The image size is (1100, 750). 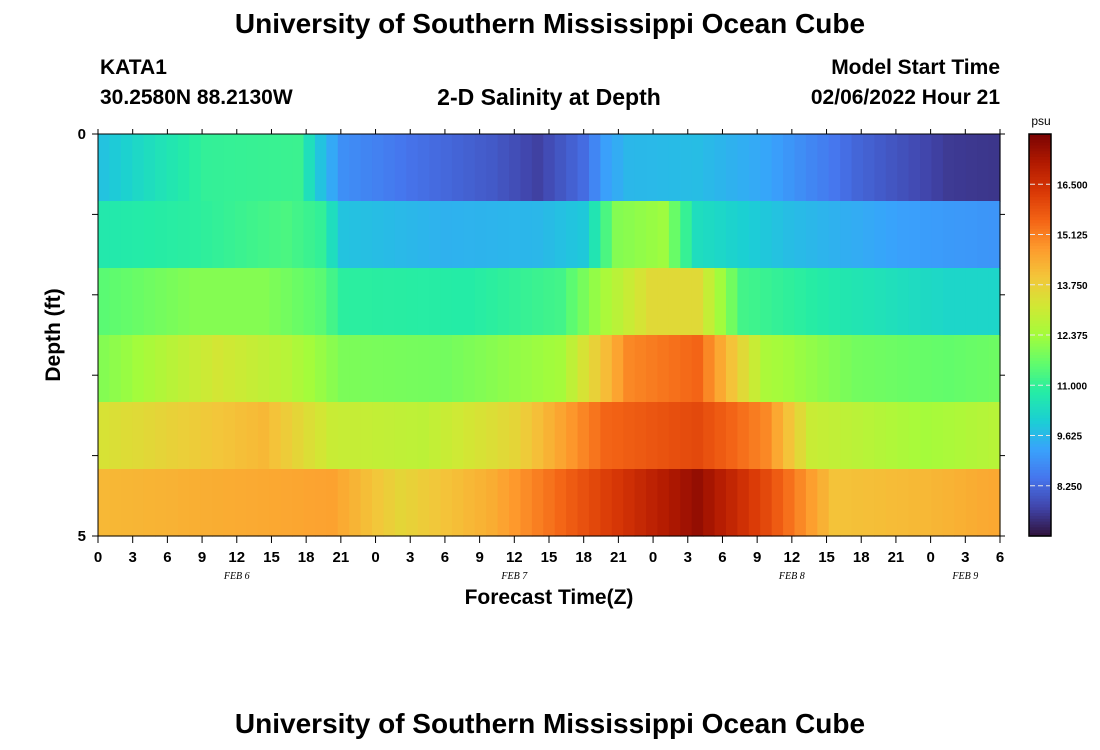 What do you see at coordinates (514, 557) in the screenshot?
I see `x-tick-label: 12` at bounding box center [514, 557].